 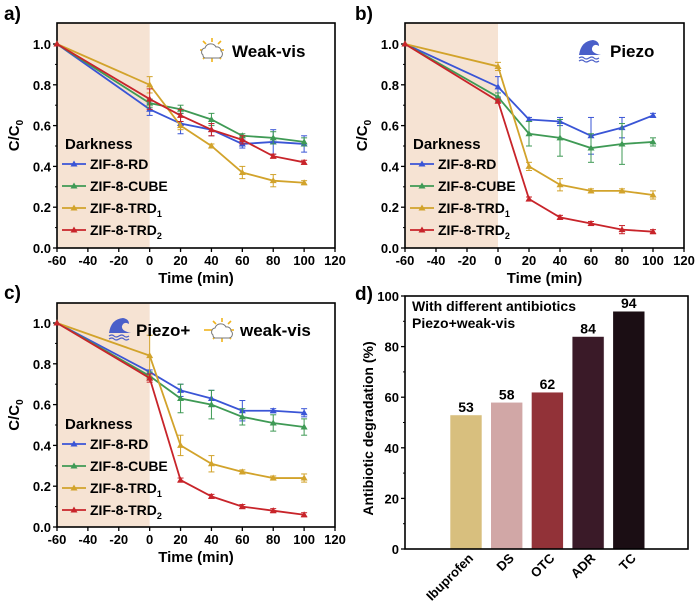 I want to click on legend-item: ZIF-8-RD, so click(x=105, y=164).